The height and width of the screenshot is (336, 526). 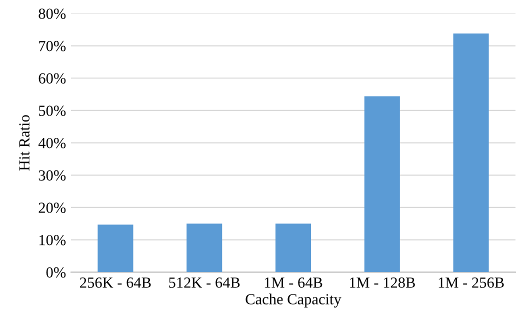 I want to click on y-tick-label: 30%, so click(x=52, y=175).